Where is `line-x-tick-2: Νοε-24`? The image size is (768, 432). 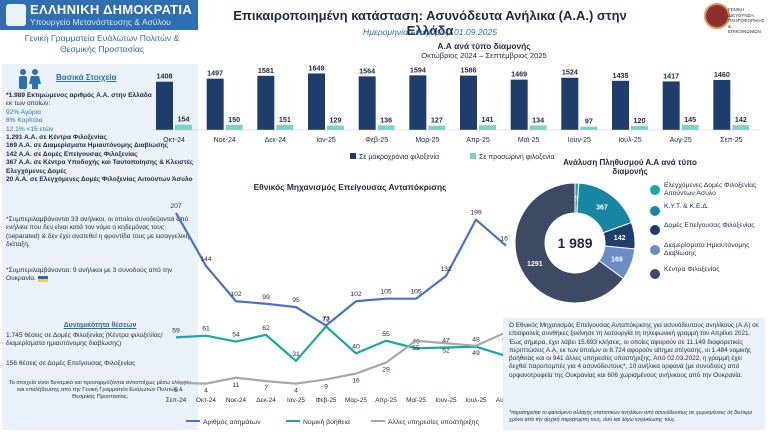
line-x-tick-2: Νοε-24 is located at coordinates (236, 400).